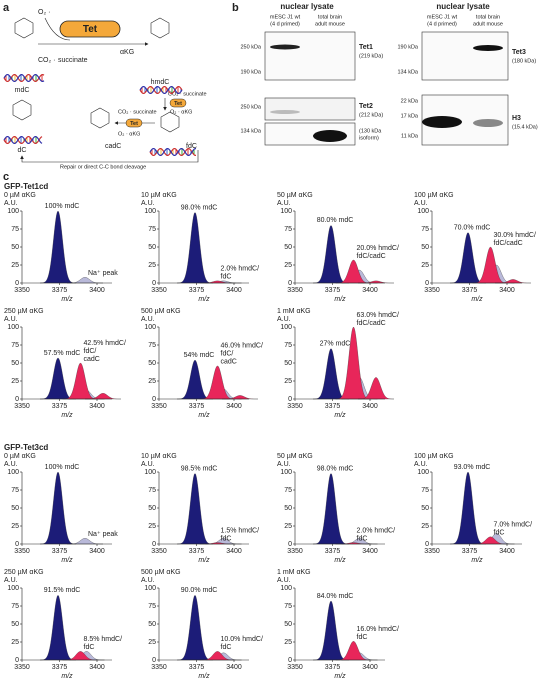 The image size is (546, 685). I want to click on protein-size: (130 kDa, so click(370, 131).